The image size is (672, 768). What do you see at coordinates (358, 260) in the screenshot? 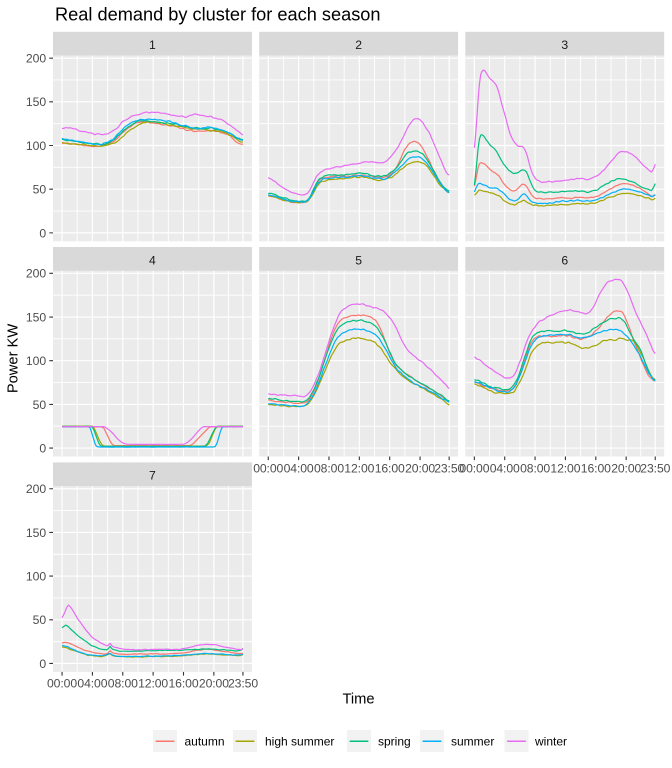
I see `svg-text: 5` at bounding box center [358, 260].